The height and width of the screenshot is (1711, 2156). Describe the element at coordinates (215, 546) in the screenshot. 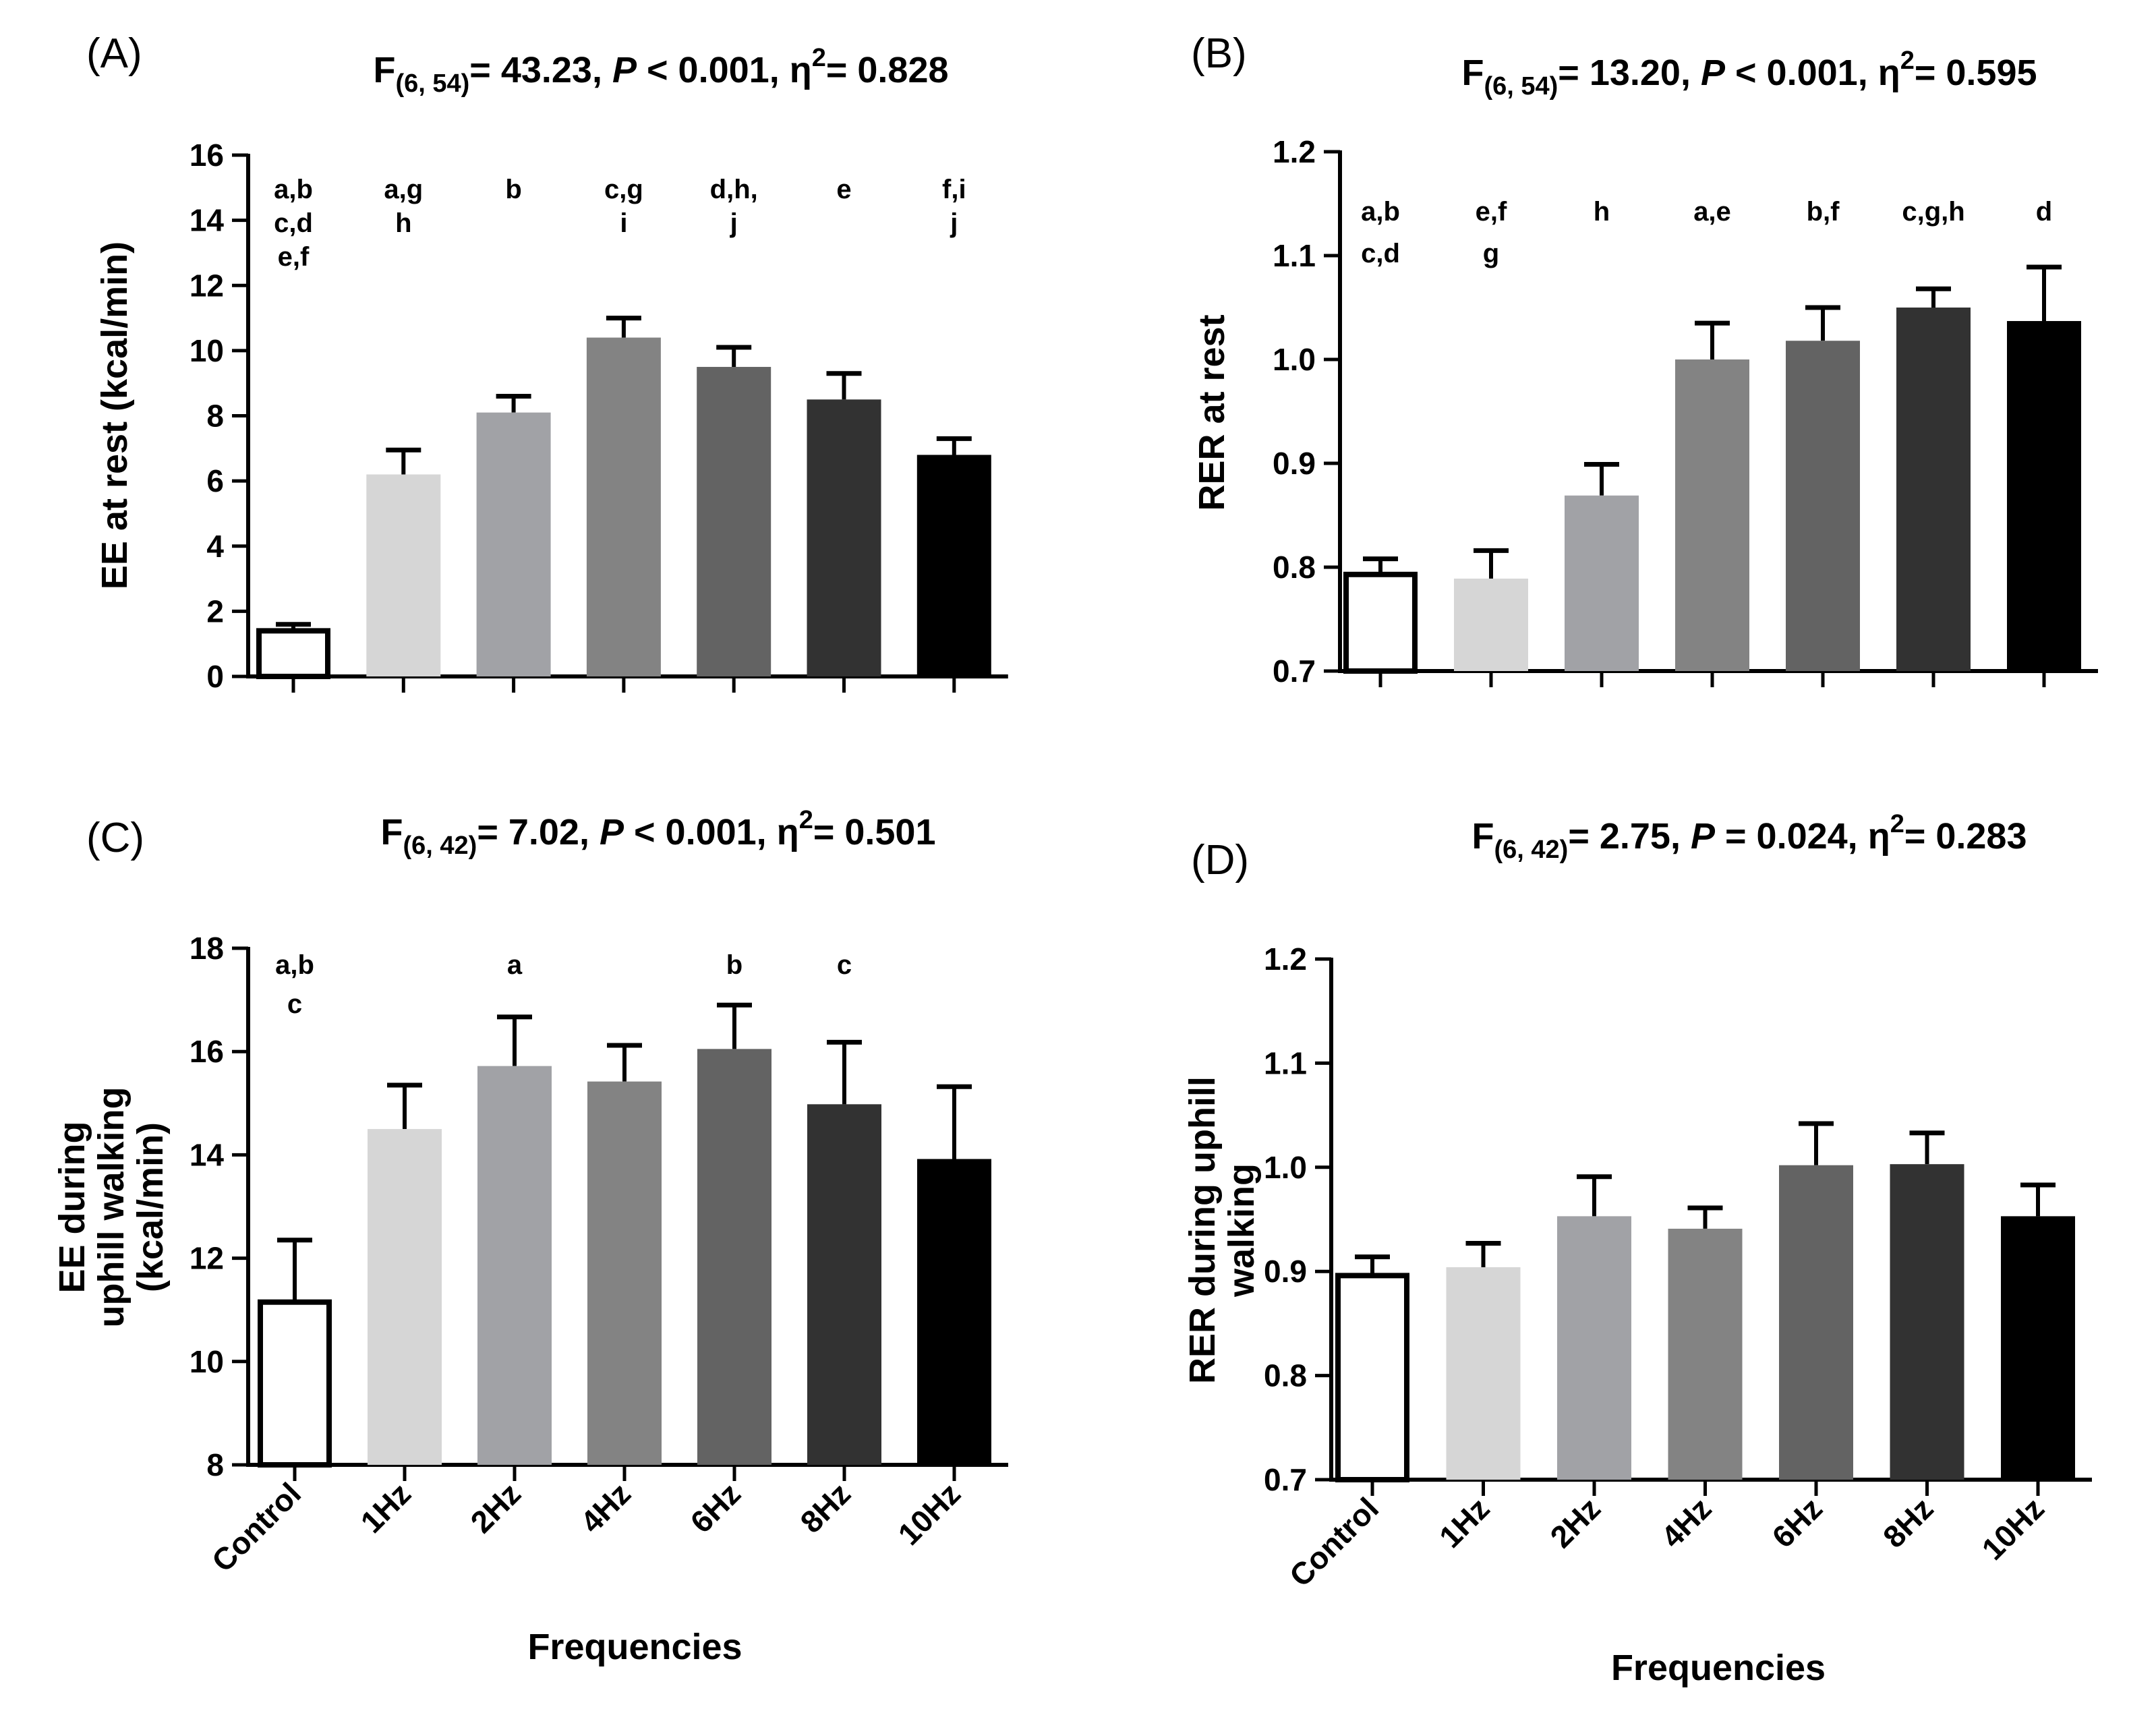

I see `y-tick-label: 4` at that location.